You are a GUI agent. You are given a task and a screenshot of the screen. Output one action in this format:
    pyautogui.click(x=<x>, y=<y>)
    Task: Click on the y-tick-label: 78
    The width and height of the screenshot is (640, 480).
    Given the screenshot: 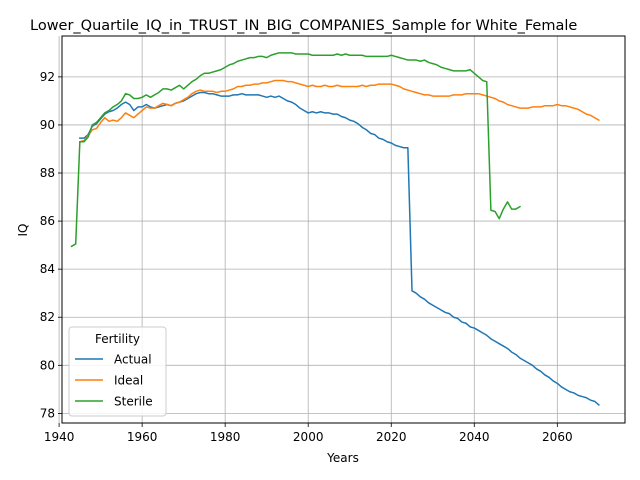 What is the action you would take?
    pyautogui.click(x=47, y=413)
    